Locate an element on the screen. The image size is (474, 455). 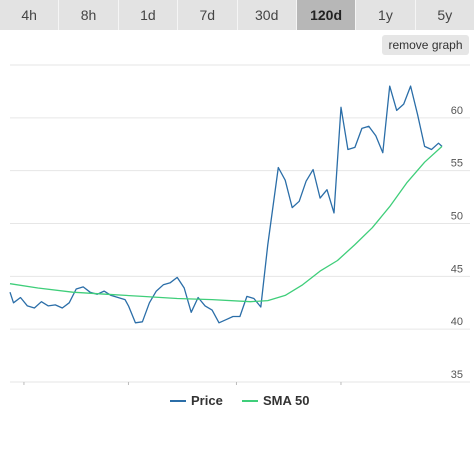
y-tick-label: 55 is located at coordinates (457, 164).